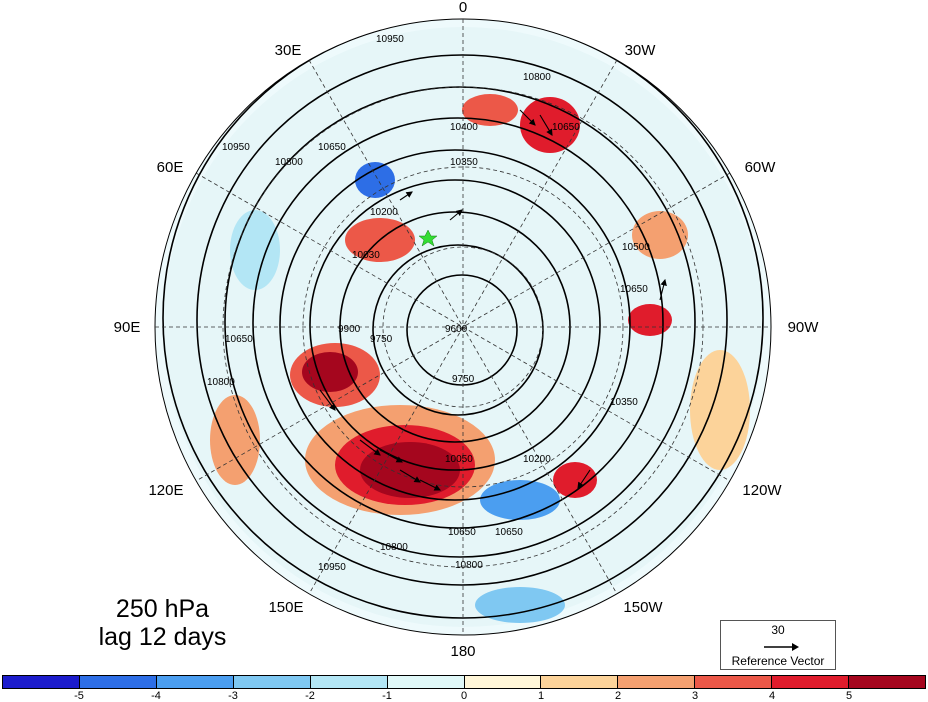 The width and height of the screenshot is (928, 702). I want to click on pressure-level-title: 250 hPa, so click(162, 609).